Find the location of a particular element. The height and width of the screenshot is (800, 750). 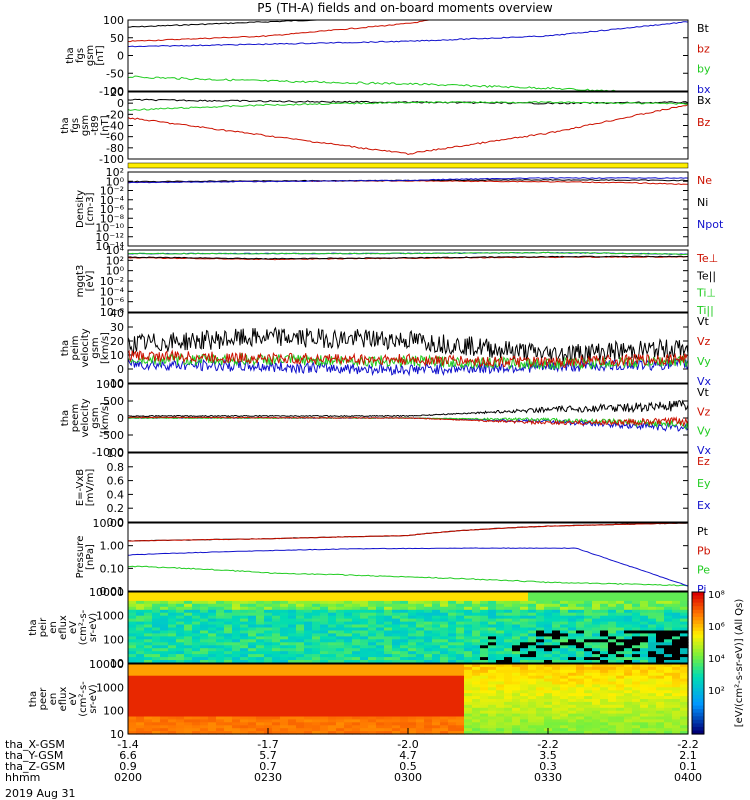

y-tick-label: 0.4 is located at coordinates (116, 494).